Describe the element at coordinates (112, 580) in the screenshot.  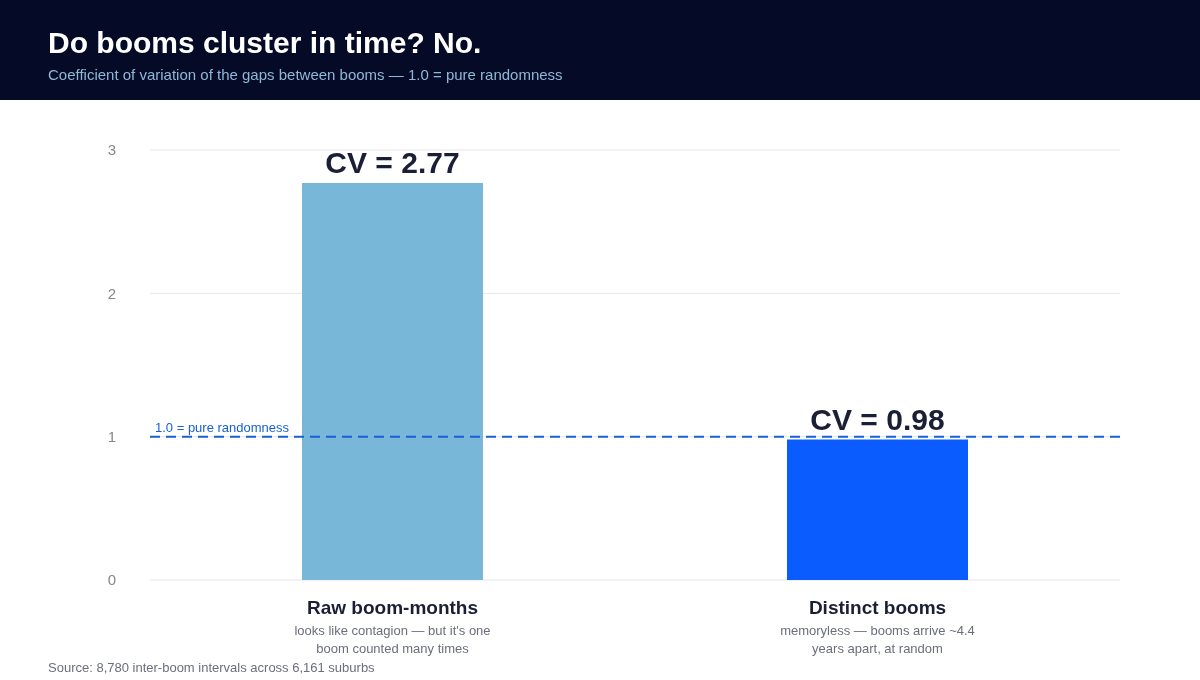
I see `y-tick-label: 0` at that location.